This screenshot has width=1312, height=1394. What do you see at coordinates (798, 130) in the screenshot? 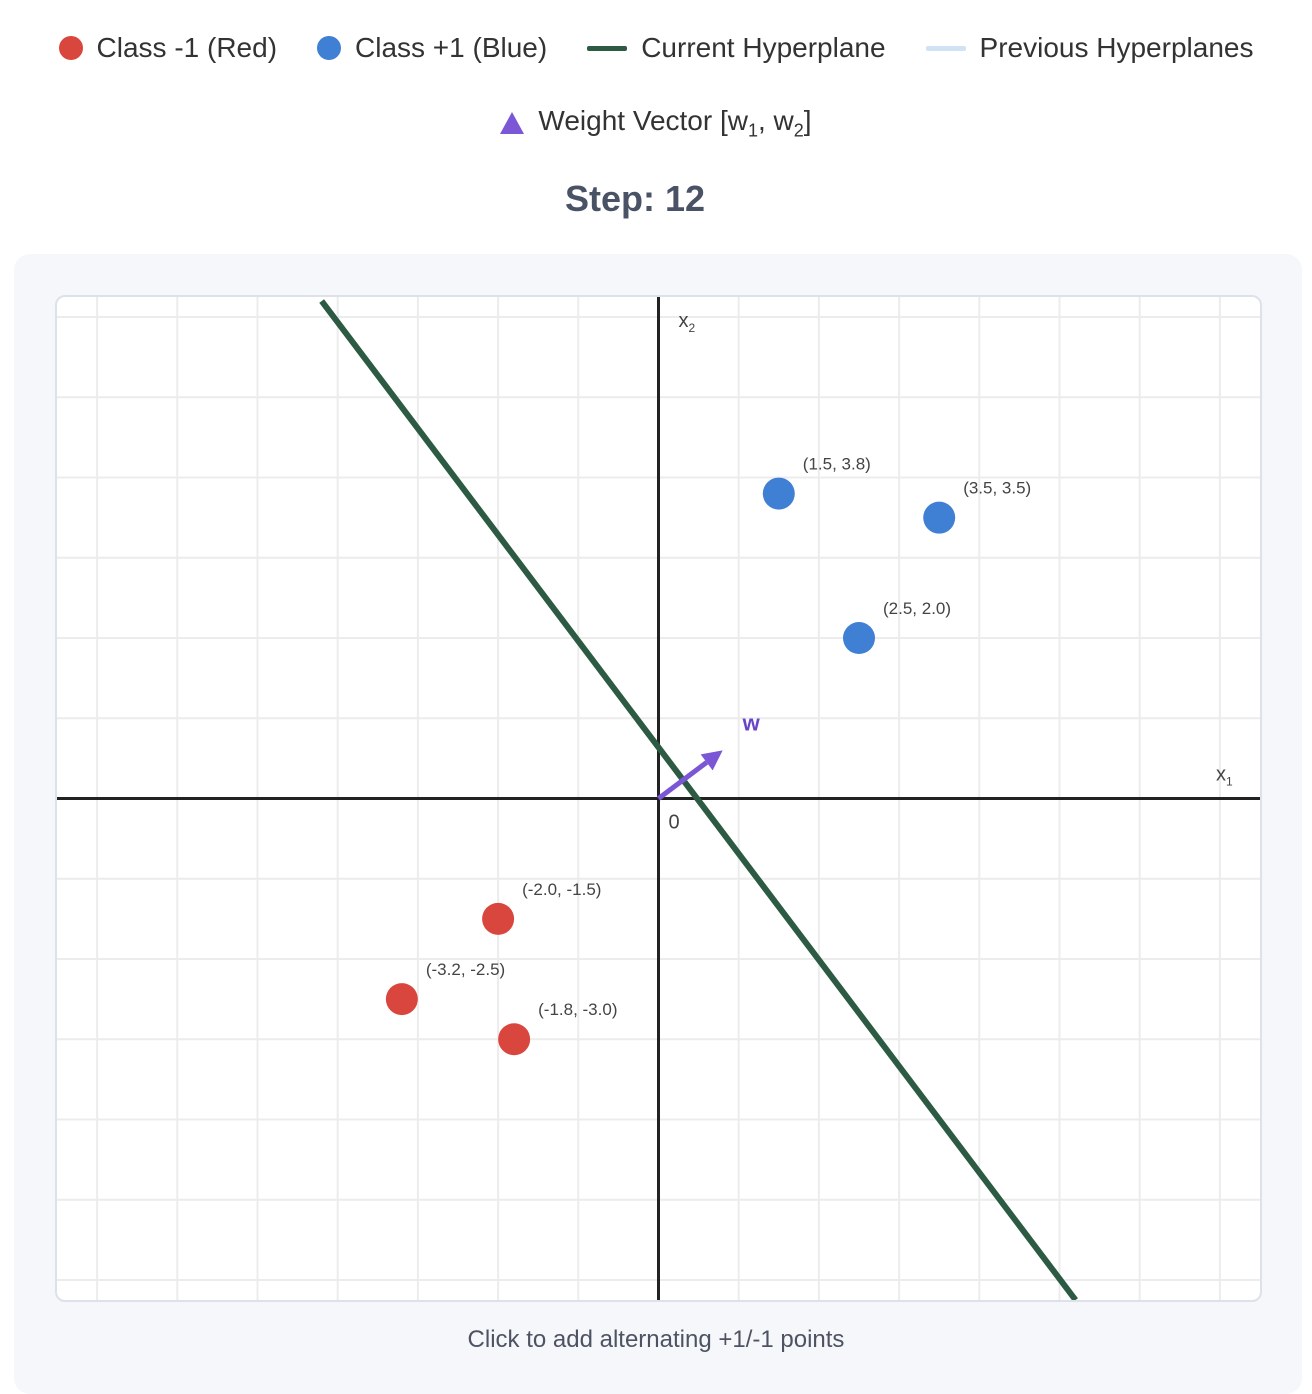
I see `weight-sub-2: 2` at bounding box center [798, 130].